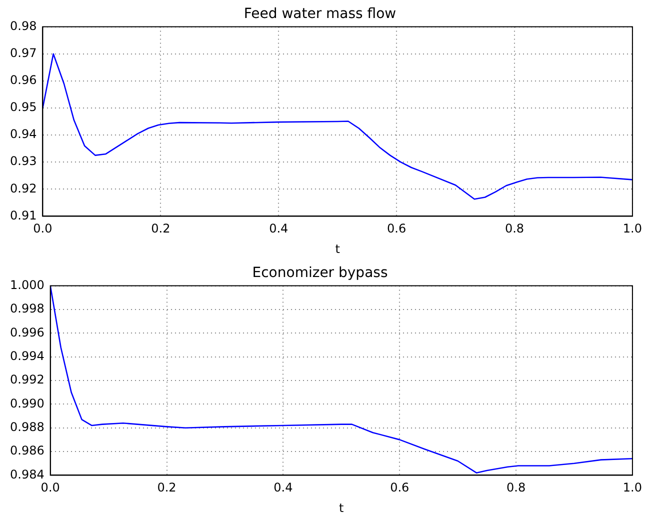 This screenshot has width=648, height=519. What do you see at coordinates (27, 285) in the screenshot?
I see `y-tick-label: 1.000` at bounding box center [27, 285].